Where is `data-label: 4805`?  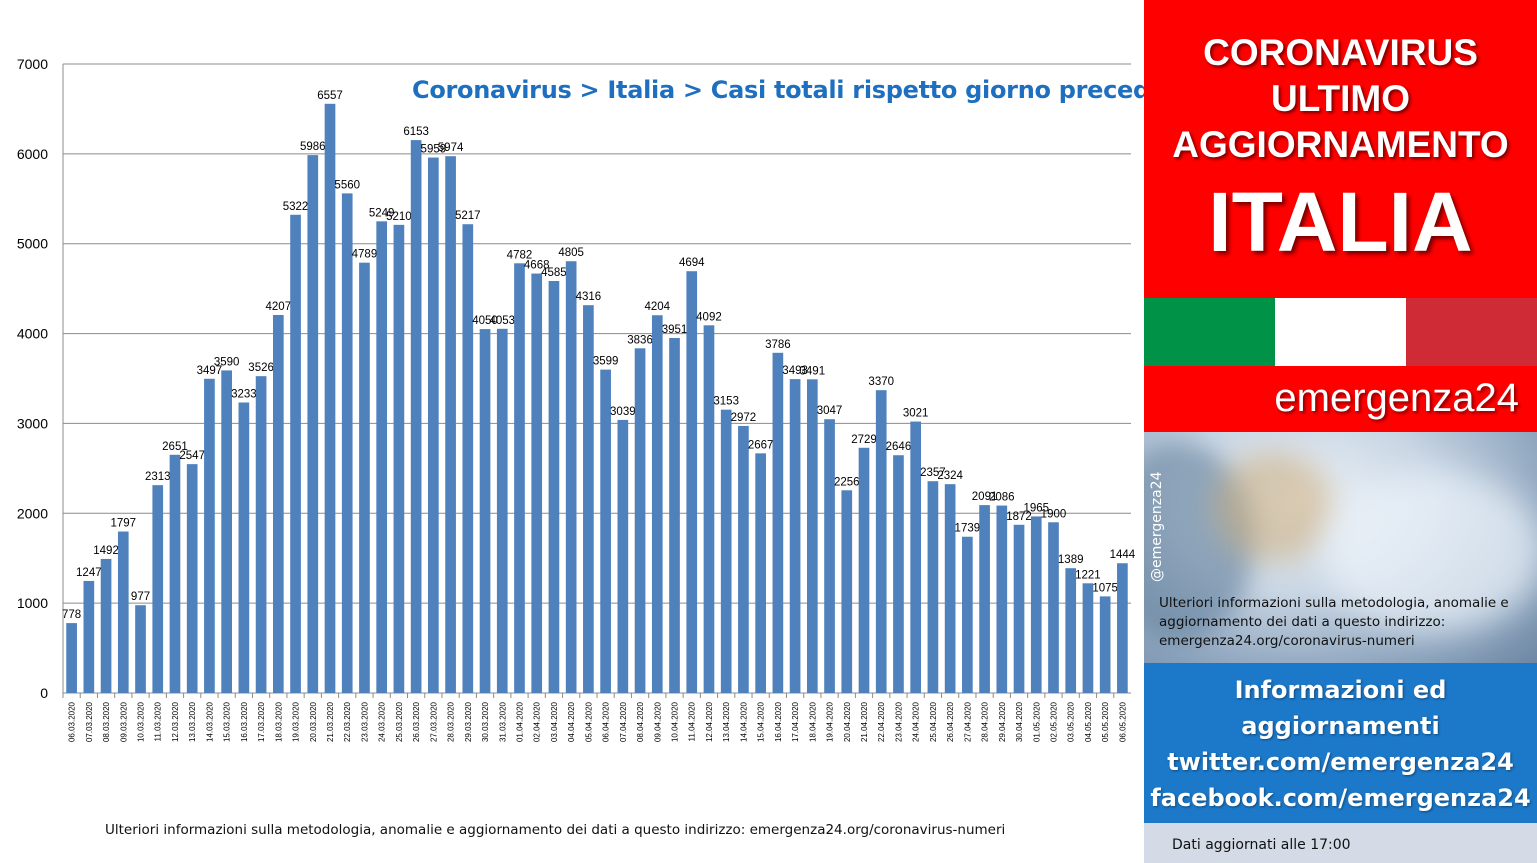 data-label: 4805 is located at coordinates (571, 253).